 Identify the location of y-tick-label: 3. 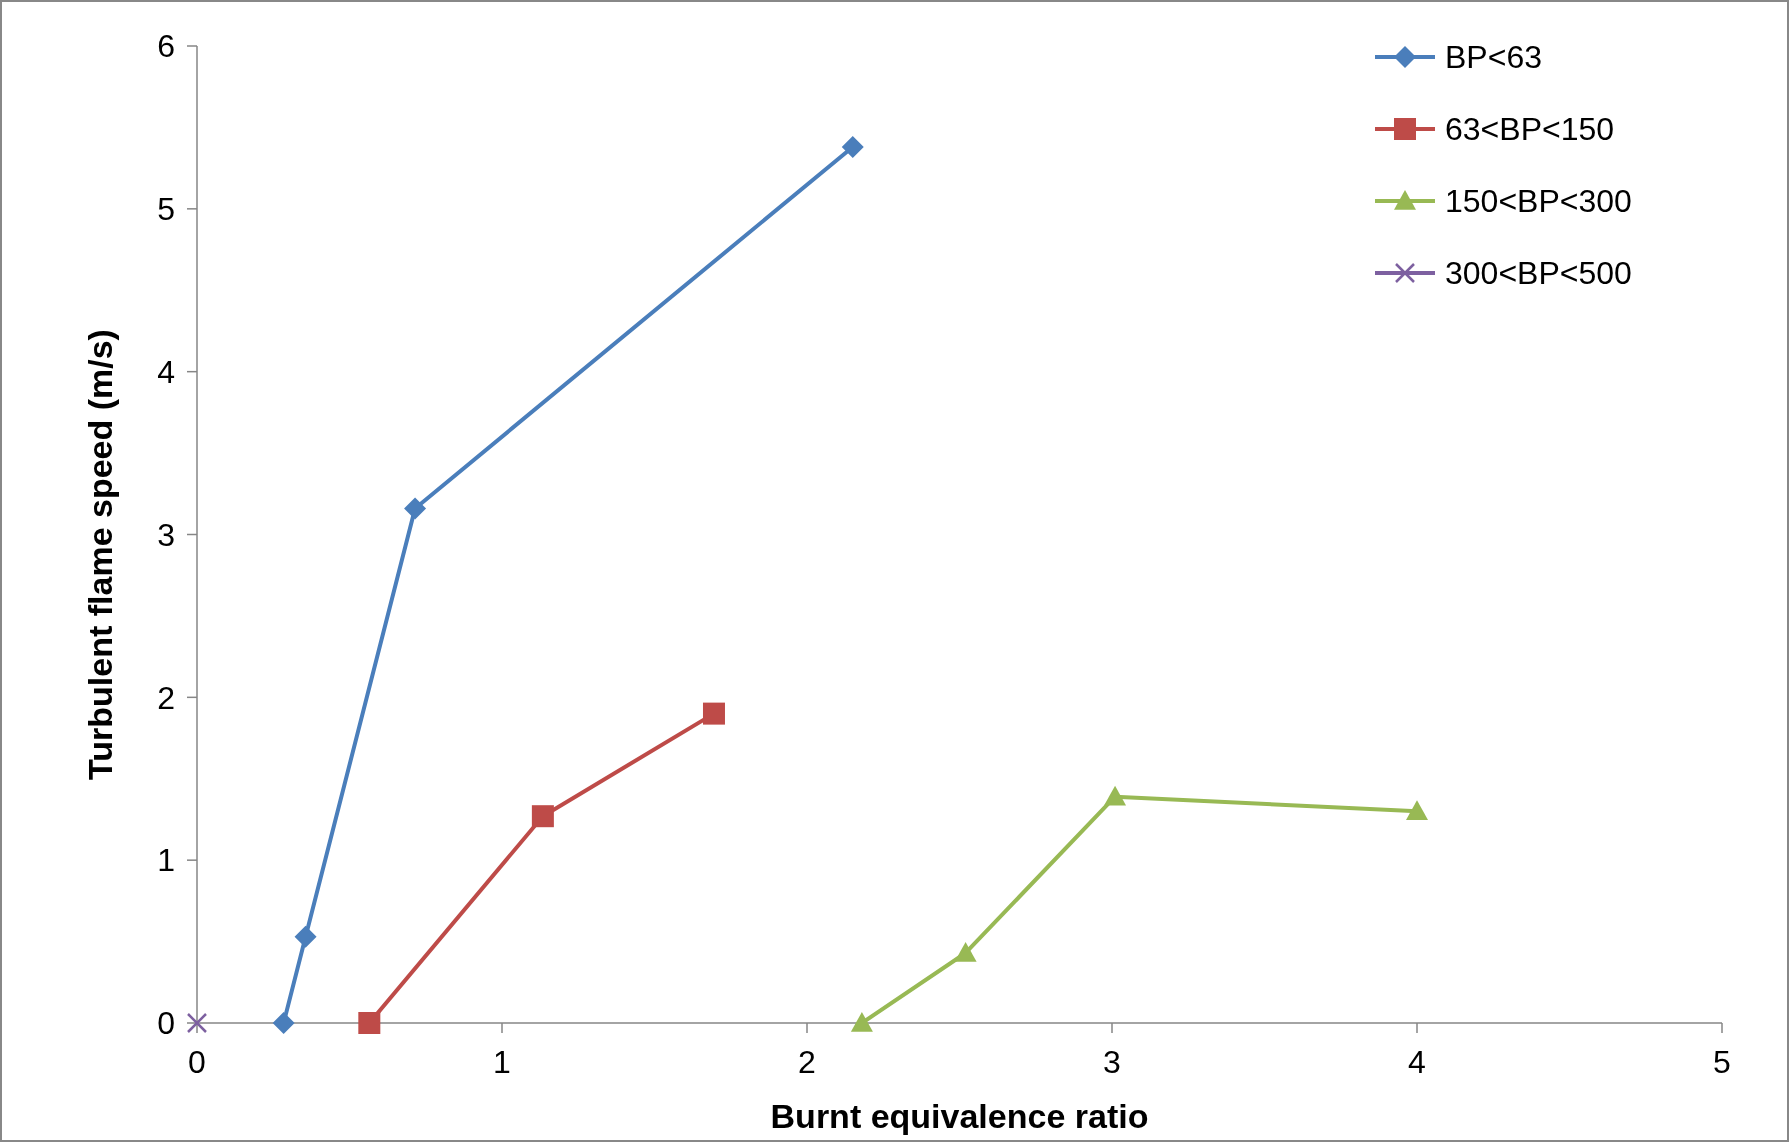
(166, 534).